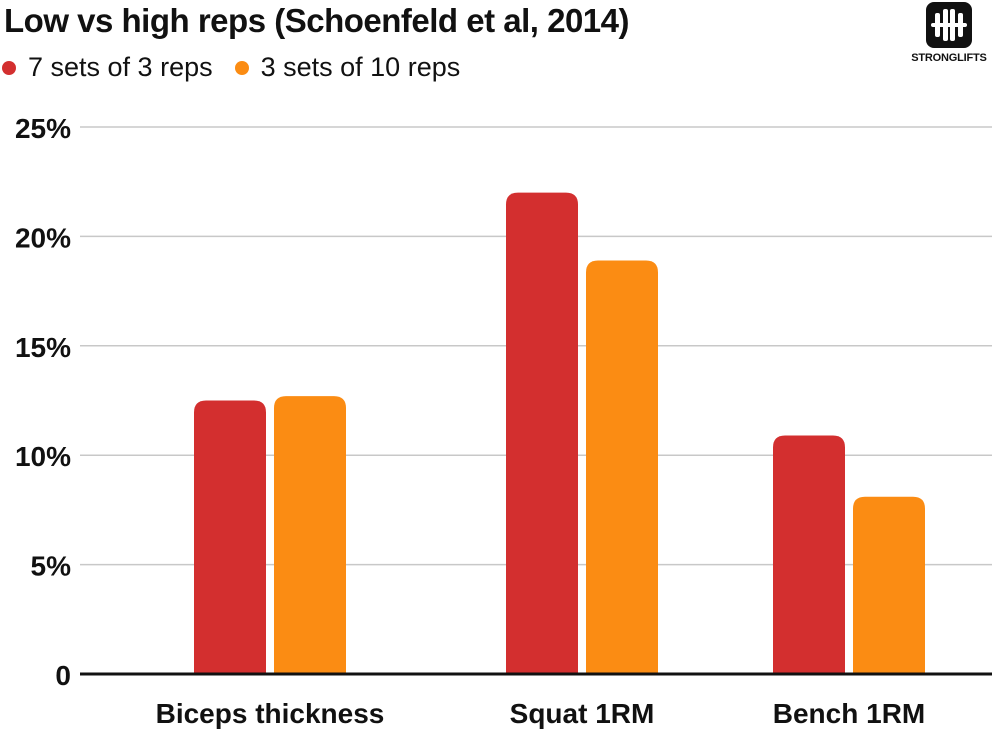 This screenshot has width=992, height=732. Describe the element at coordinates (360, 67) in the screenshot. I see `legend-label-series-2: 3 sets of 10 reps` at that location.